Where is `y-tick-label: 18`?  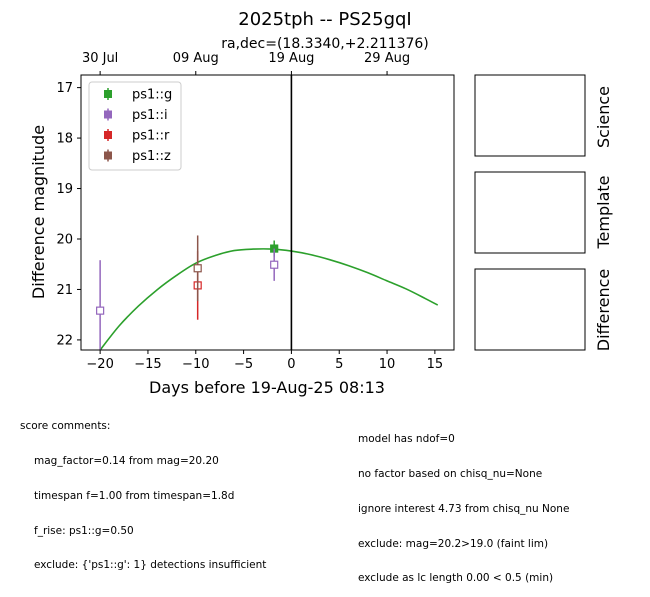 y-tick-label: 18 is located at coordinates (64, 139).